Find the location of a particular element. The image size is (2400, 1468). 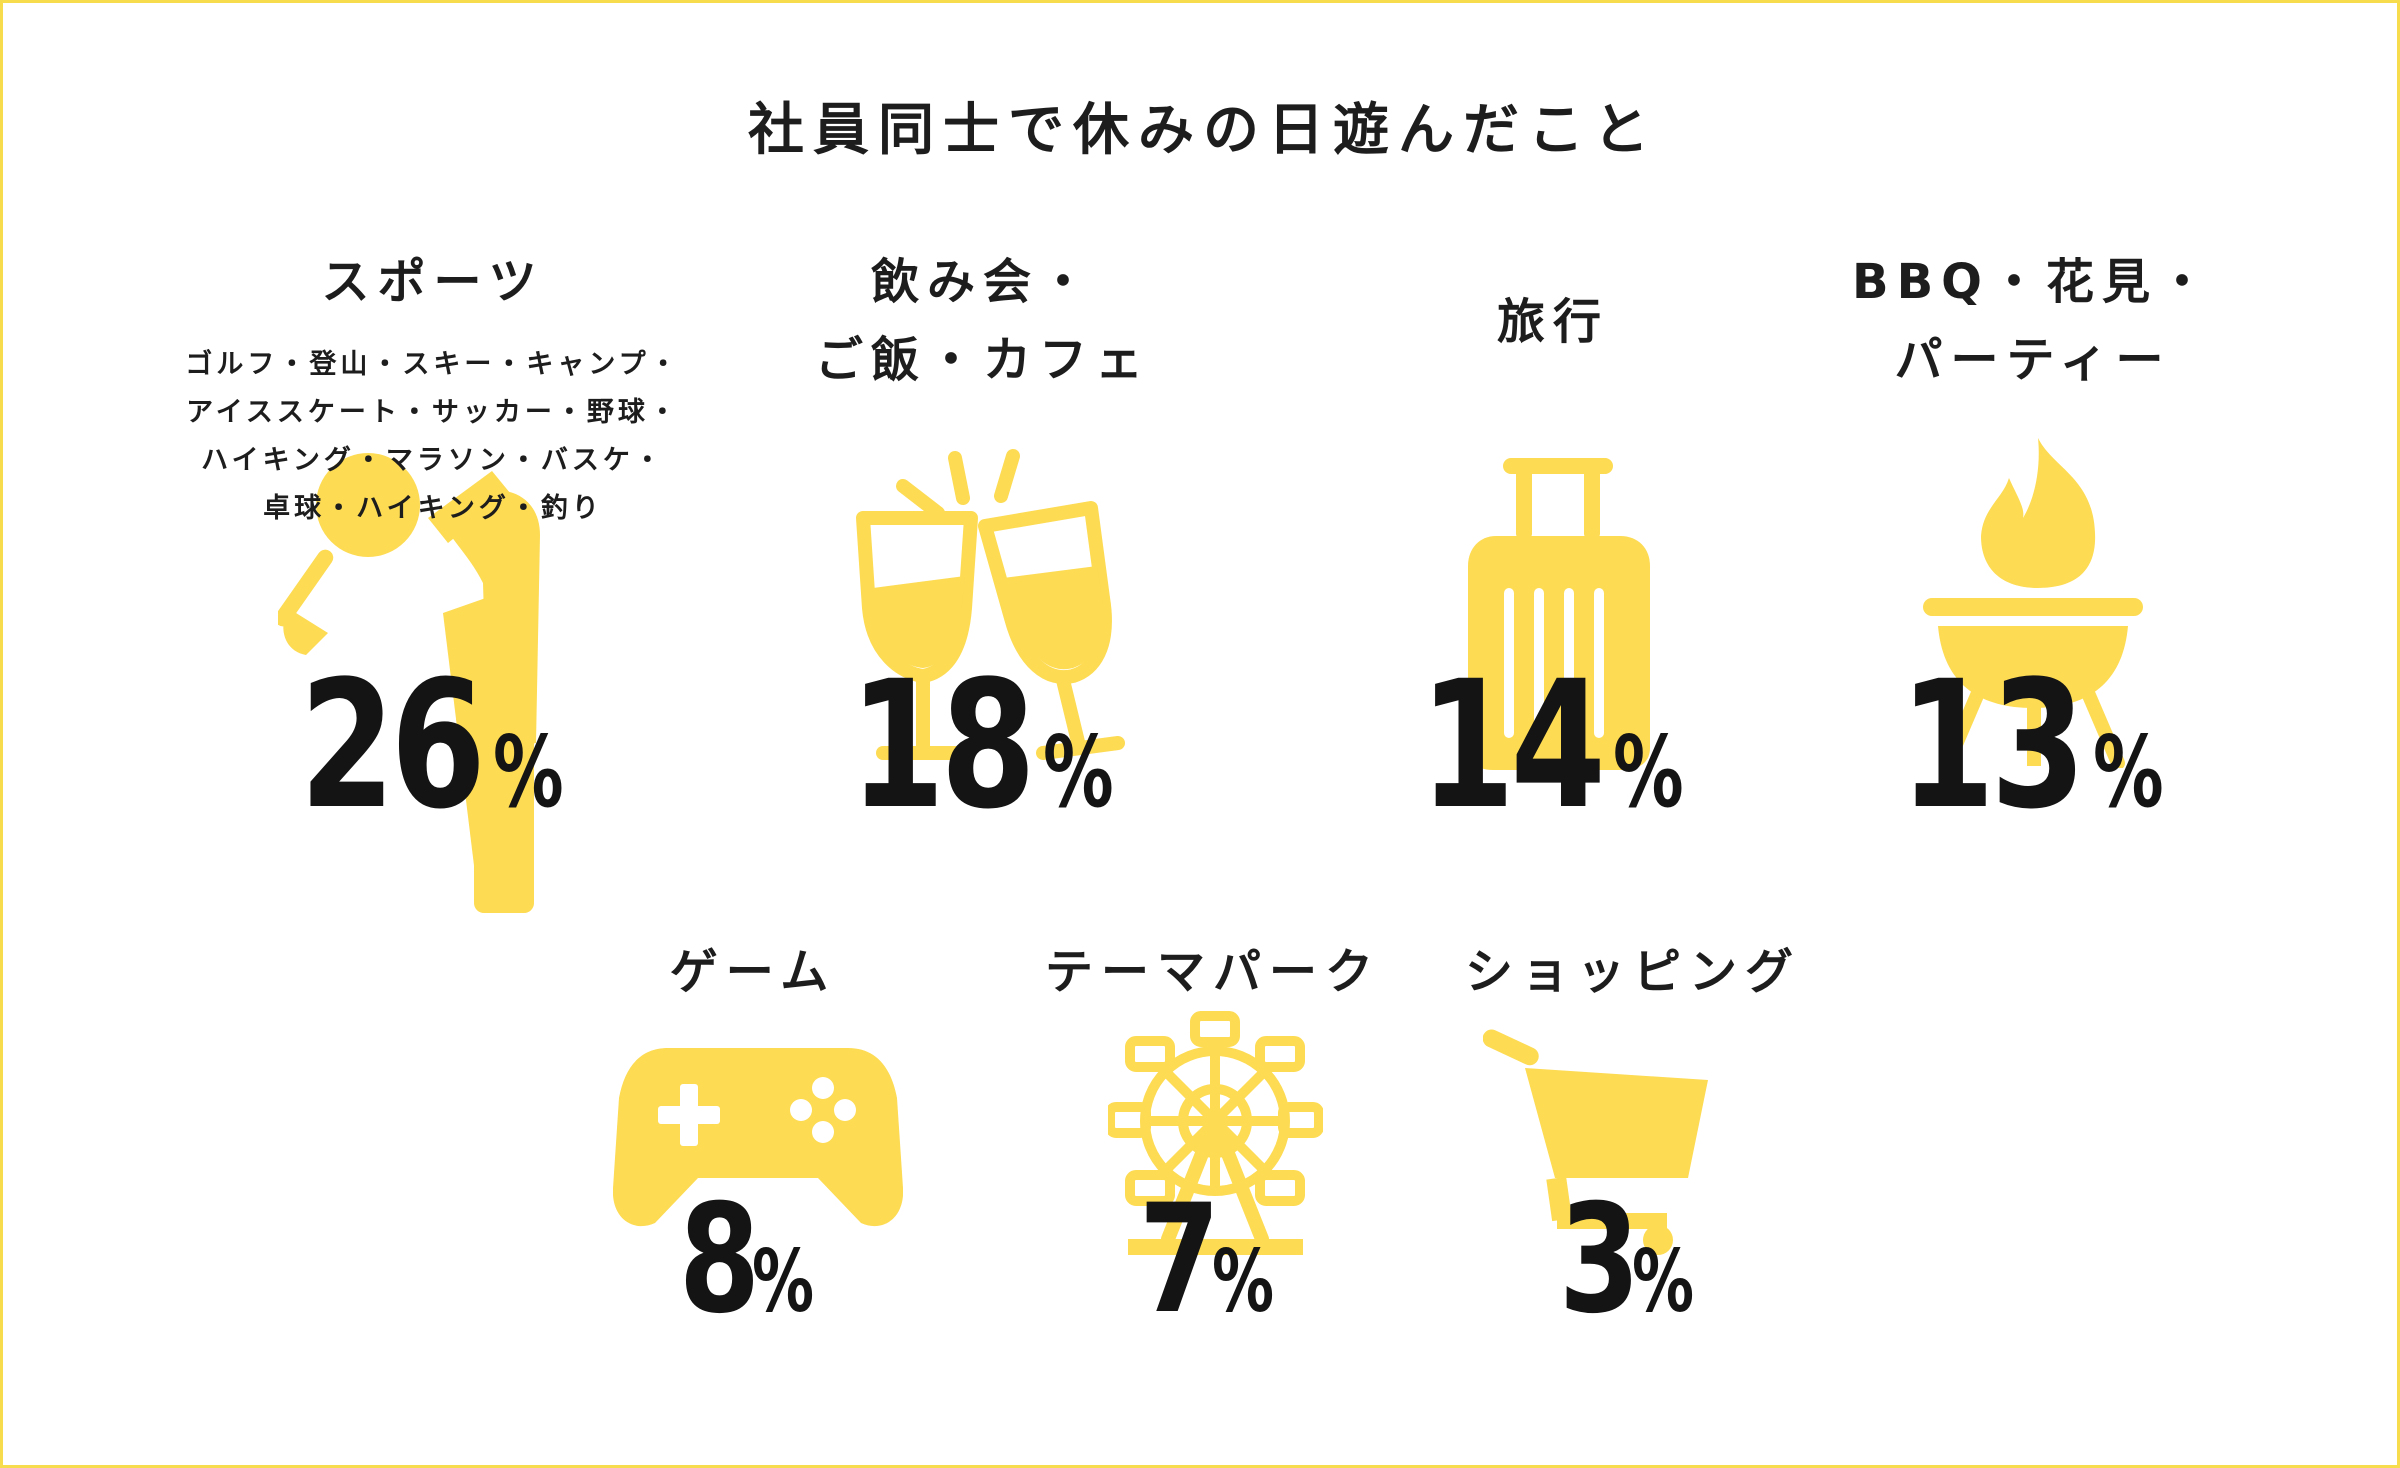

stat-label-bbq-line-1: BBQ・花見・ is located at coordinates (2033, 282).